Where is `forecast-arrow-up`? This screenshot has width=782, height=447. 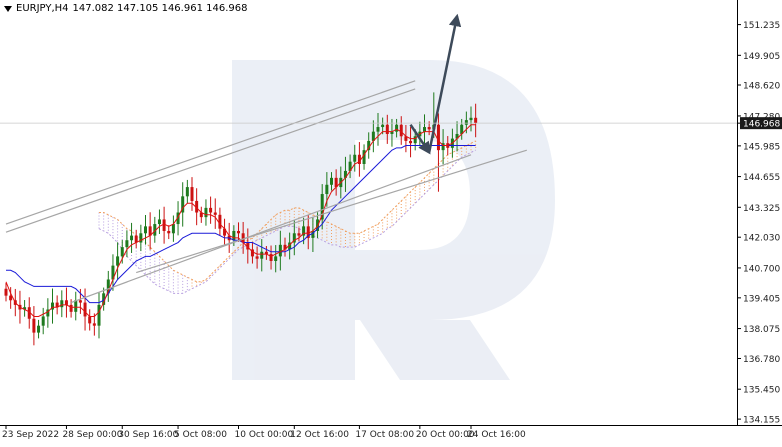
forecast-arrow-up is located at coordinates (444, 83).